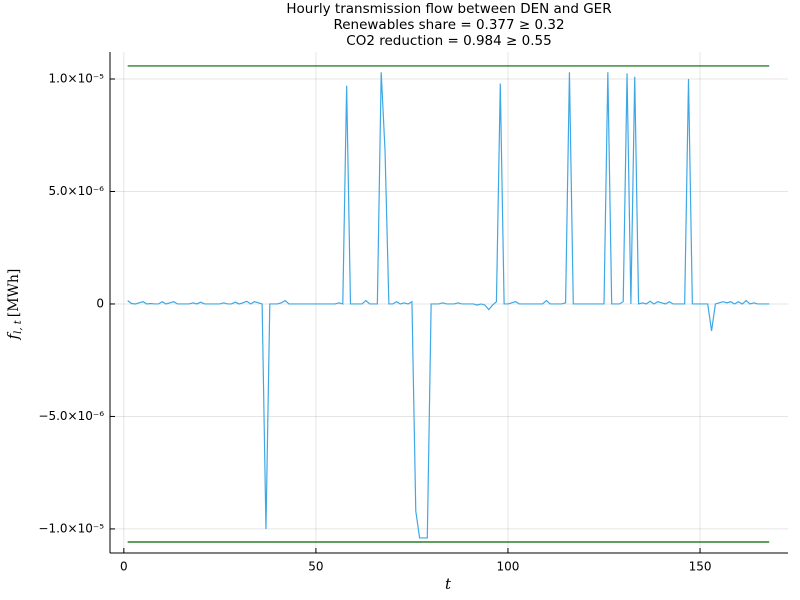  I want to click on y-label-symbol: f, so click(13, 335).